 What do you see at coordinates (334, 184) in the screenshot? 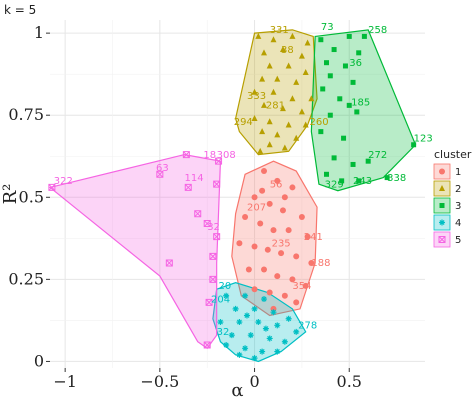
I see `cluster-3-point-label: 329` at bounding box center [334, 184].